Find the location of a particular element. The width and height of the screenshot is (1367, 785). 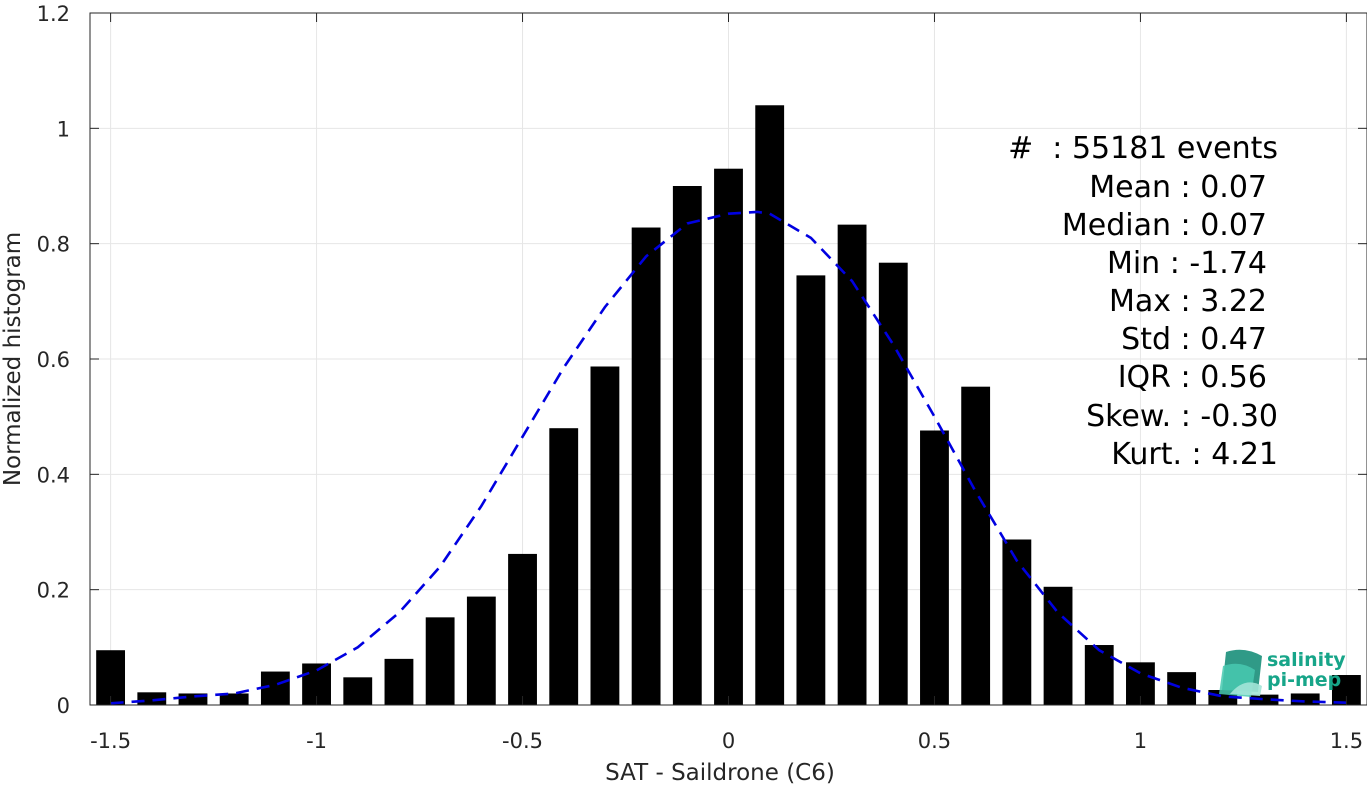

y-tick-label: 1 is located at coordinates (63, 129).